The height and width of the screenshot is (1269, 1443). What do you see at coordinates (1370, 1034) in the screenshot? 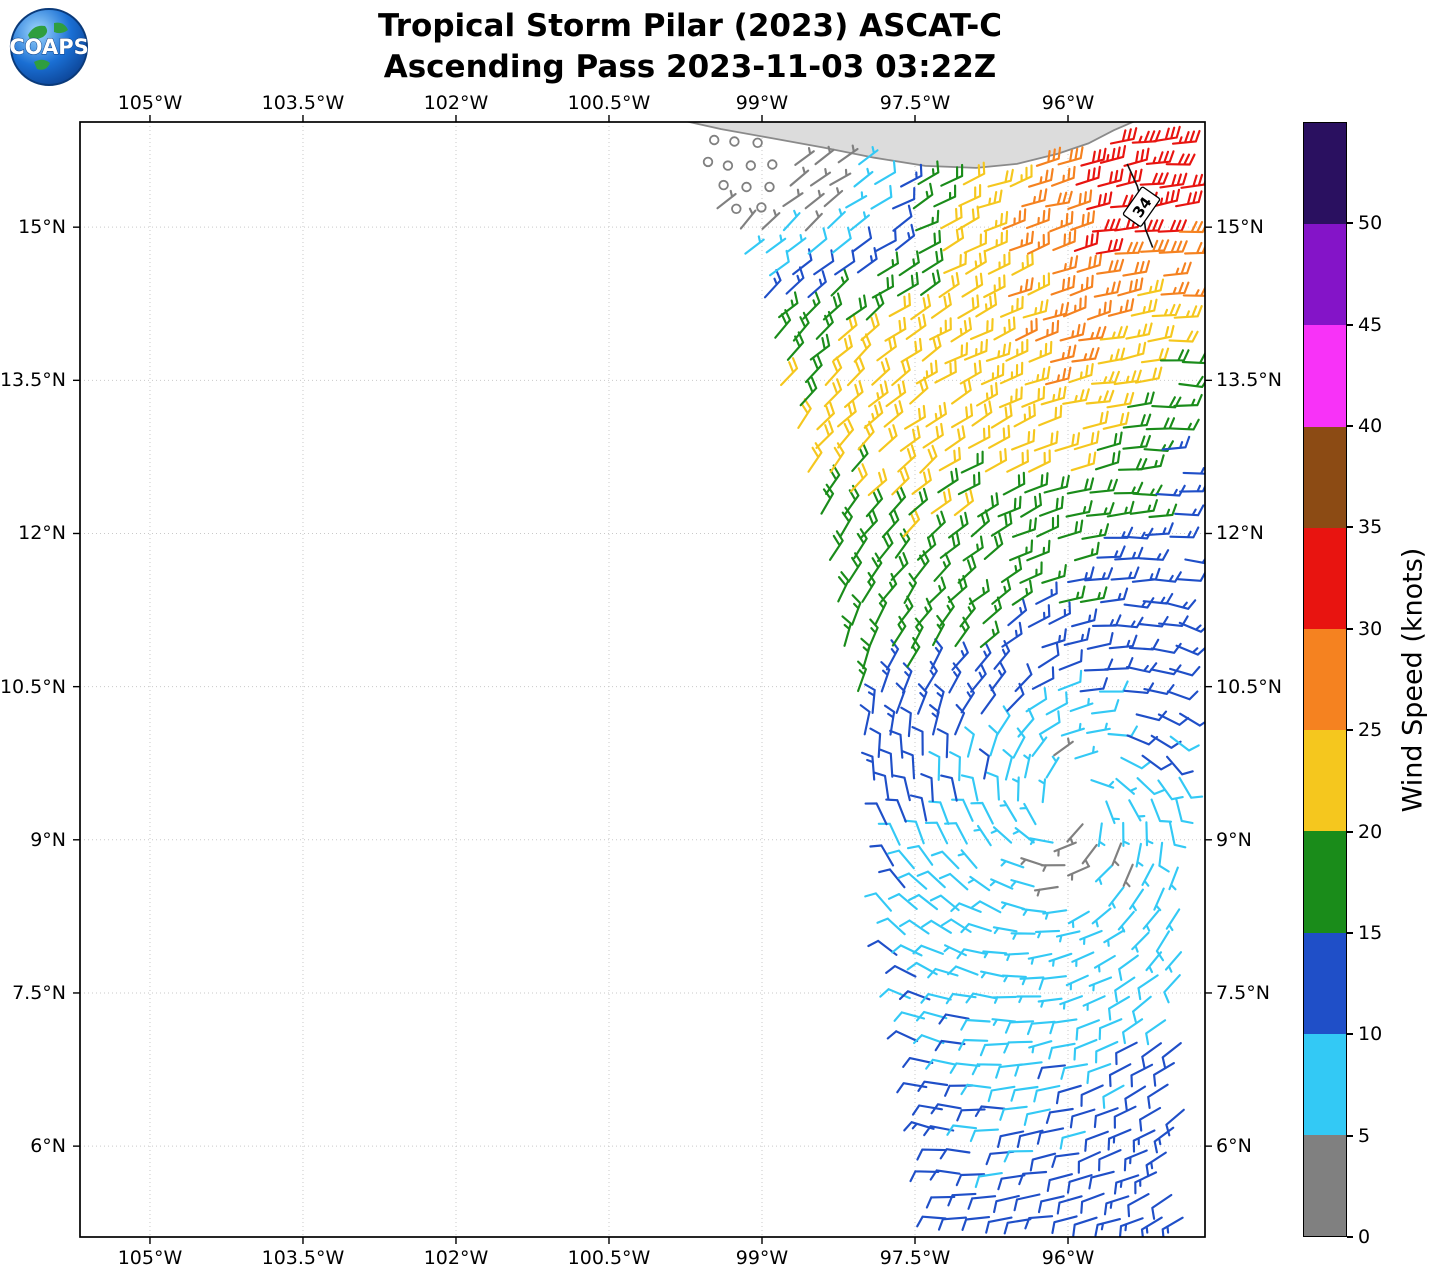
I see `colorbar-tick-label: 10` at bounding box center [1370, 1034].